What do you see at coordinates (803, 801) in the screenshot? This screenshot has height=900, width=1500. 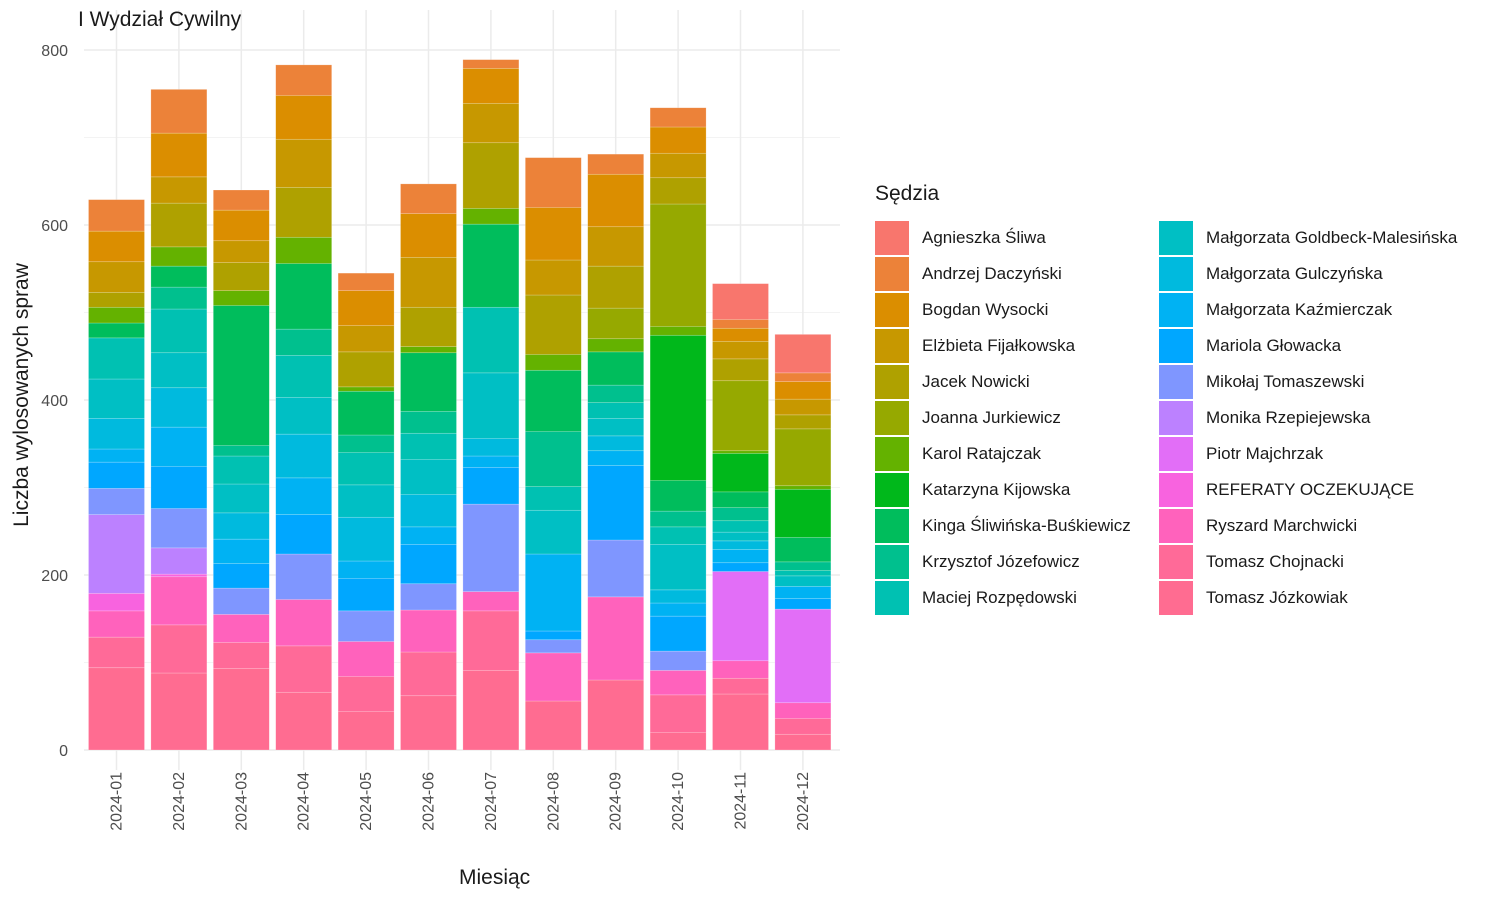 I see `x-tick-label: 2024-12` at bounding box center [803, 801].